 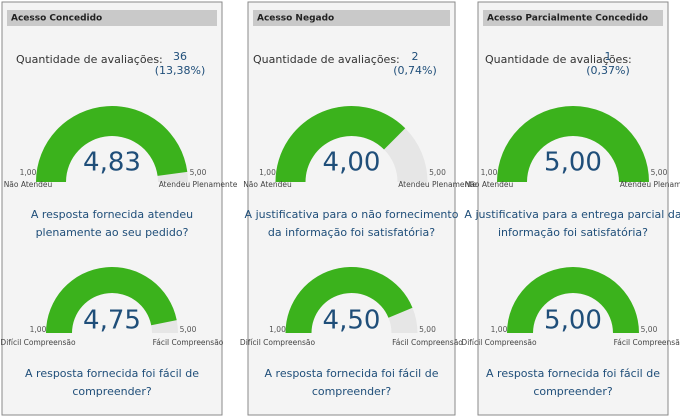 I want to click on question: da informação foi satisfatória?, so click(x=351, y=232).